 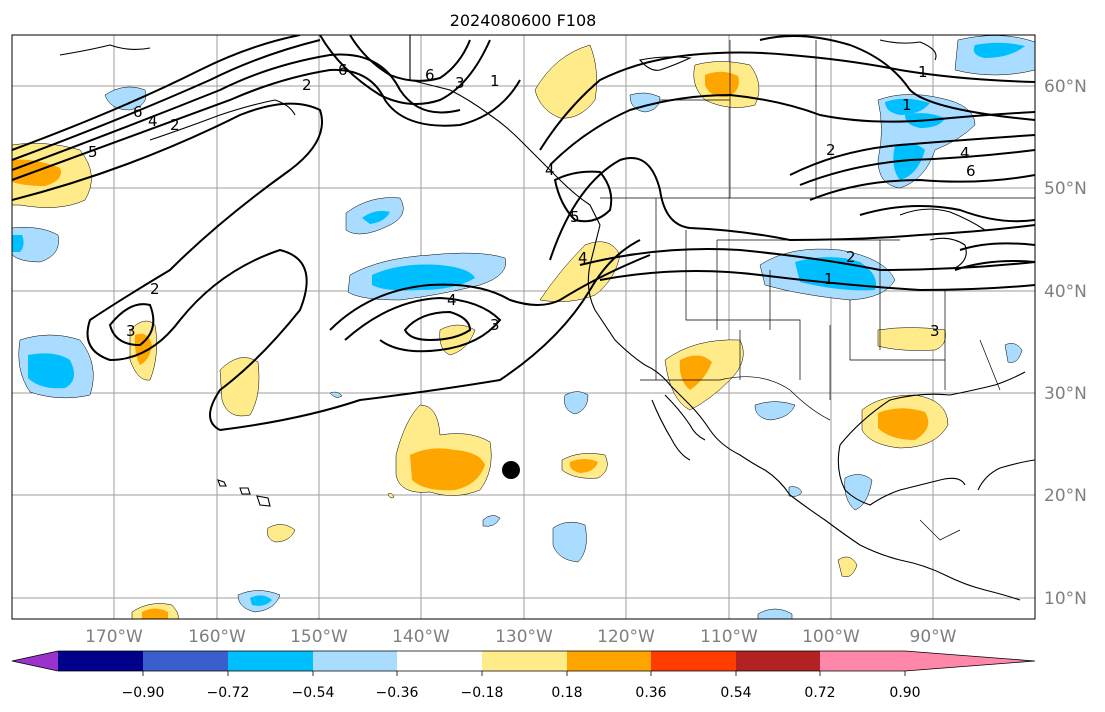 What do you see at coordinates (143, 693) in the screenshot?
I see `colorbar-tick-label: −0.90` at bounding box center [143, 693].